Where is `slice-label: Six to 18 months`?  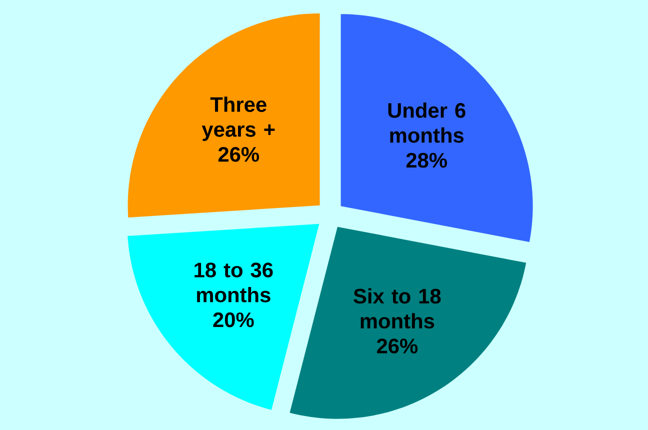 slice-label: Six to 18 months is located at coordinates (397, 308).